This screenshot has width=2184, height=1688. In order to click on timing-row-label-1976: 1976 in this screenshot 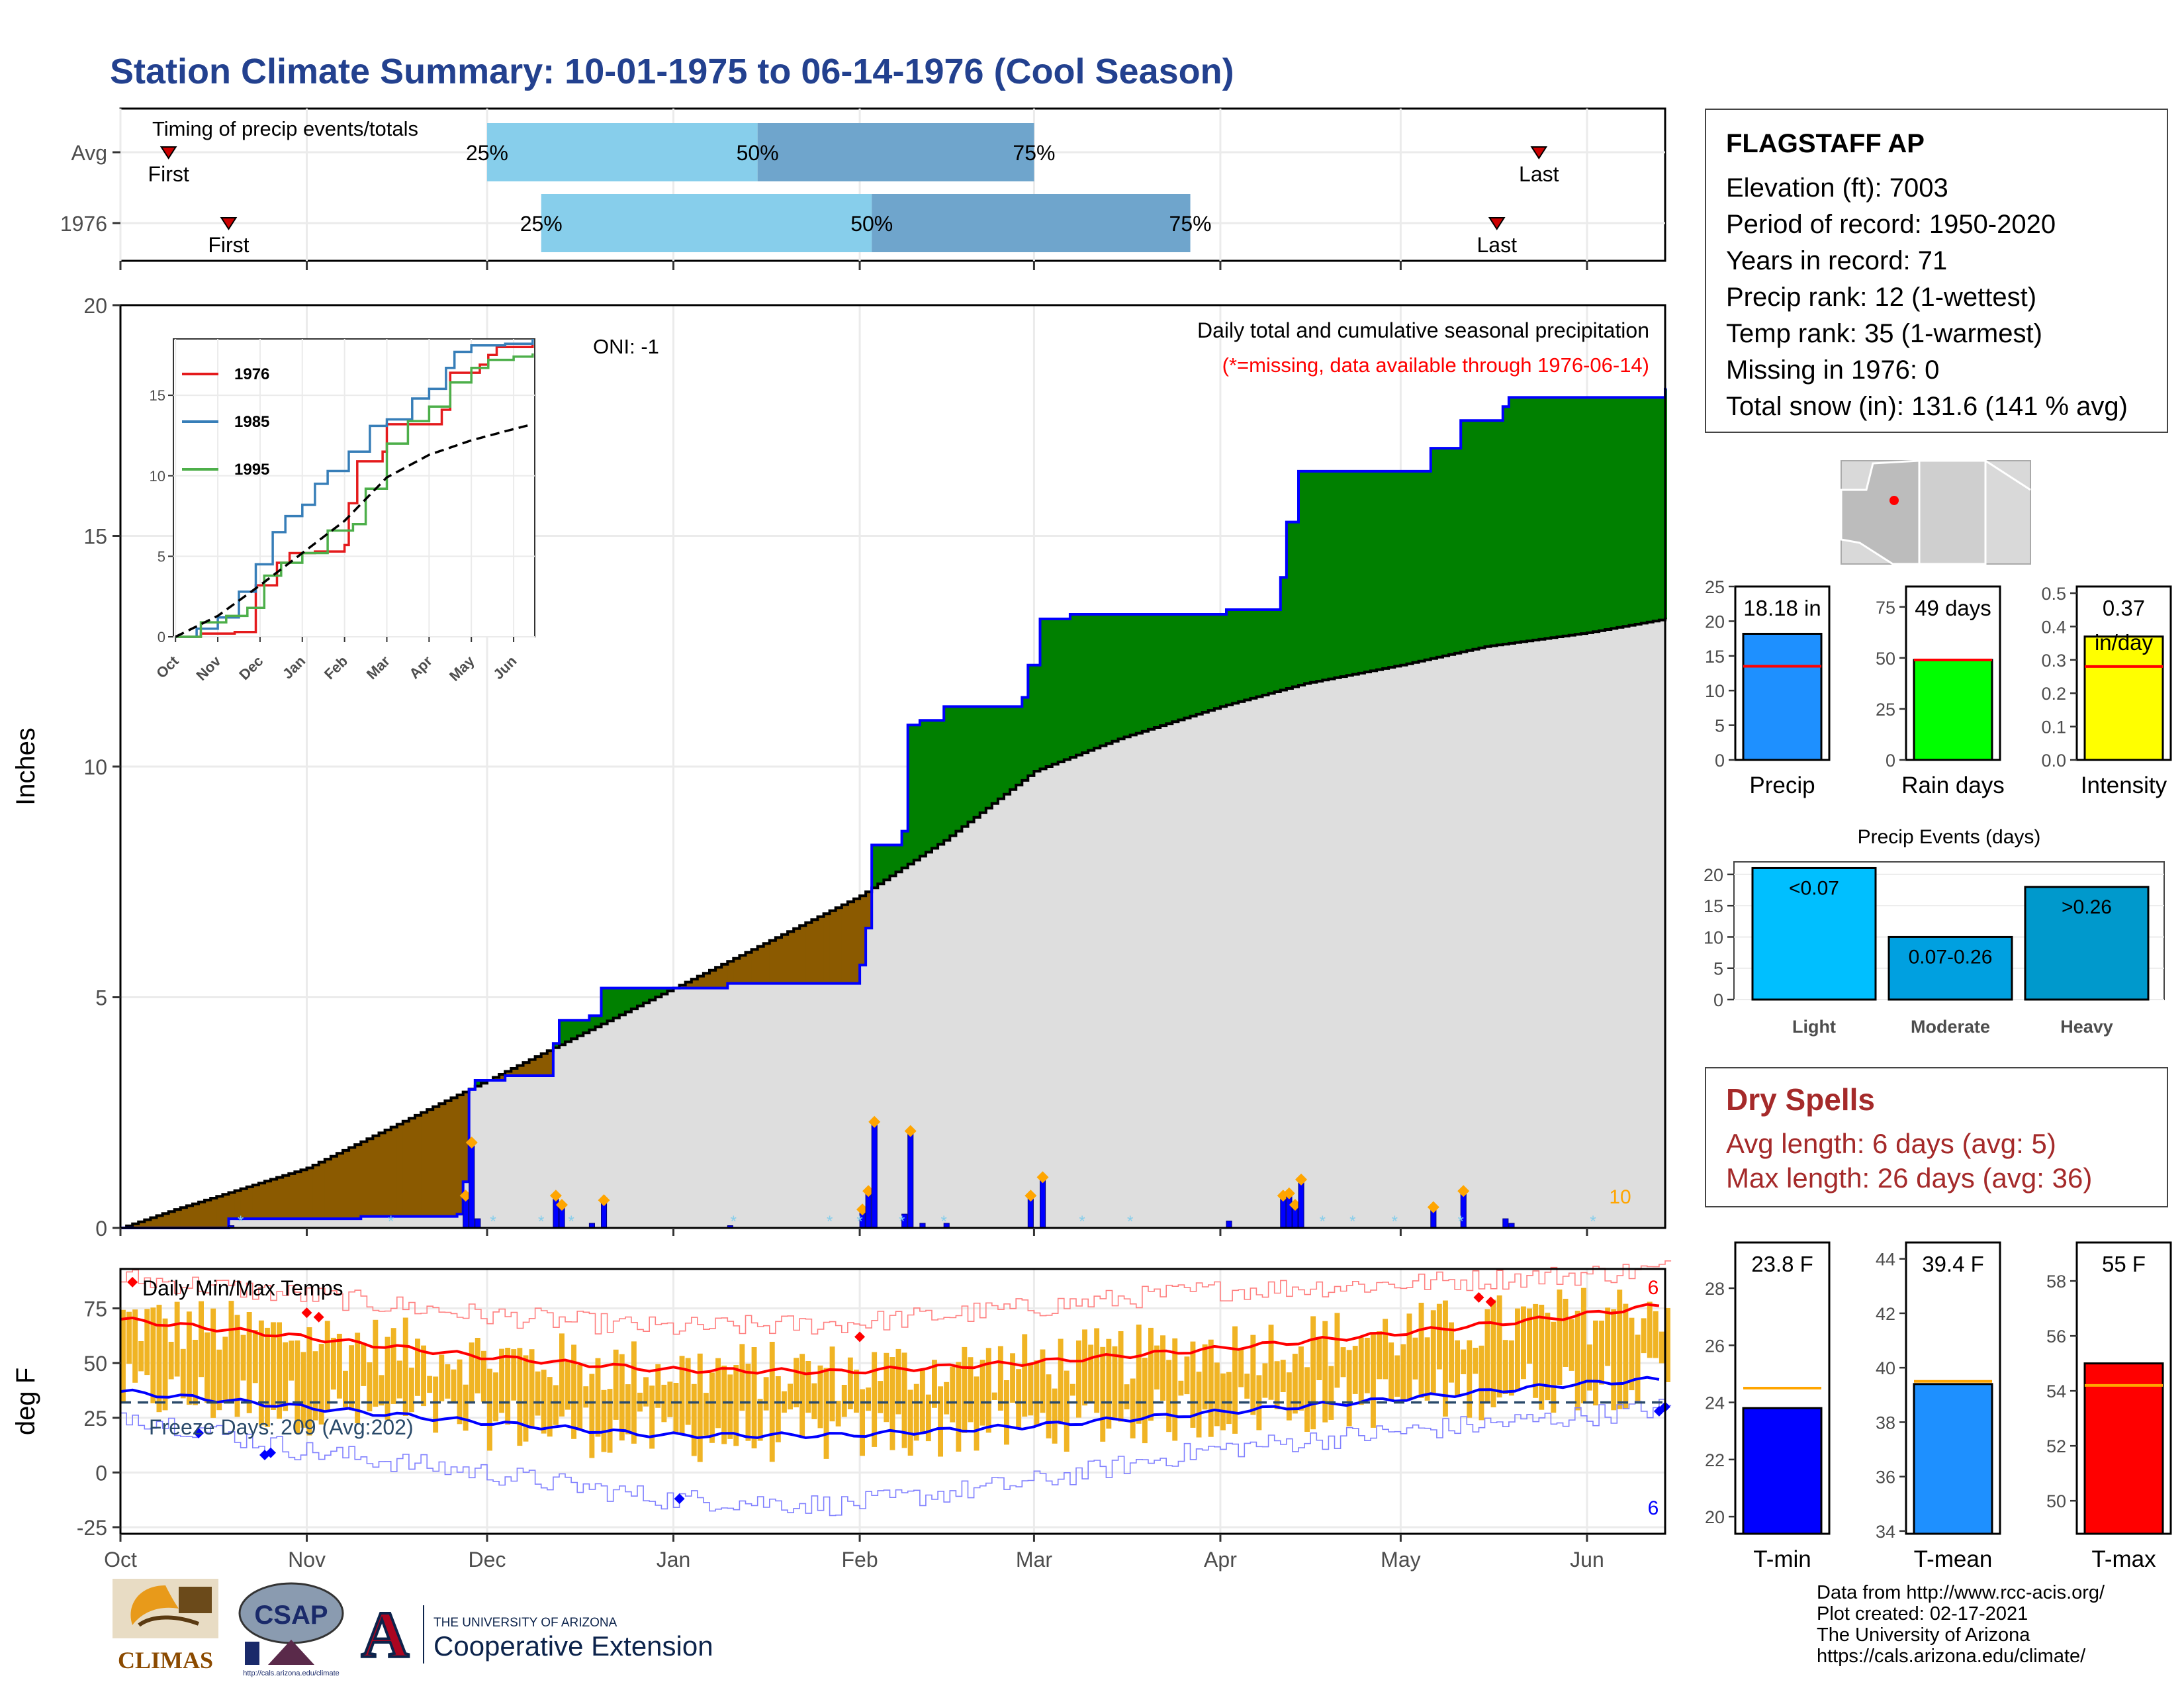, I will do `click(83, 224)`.